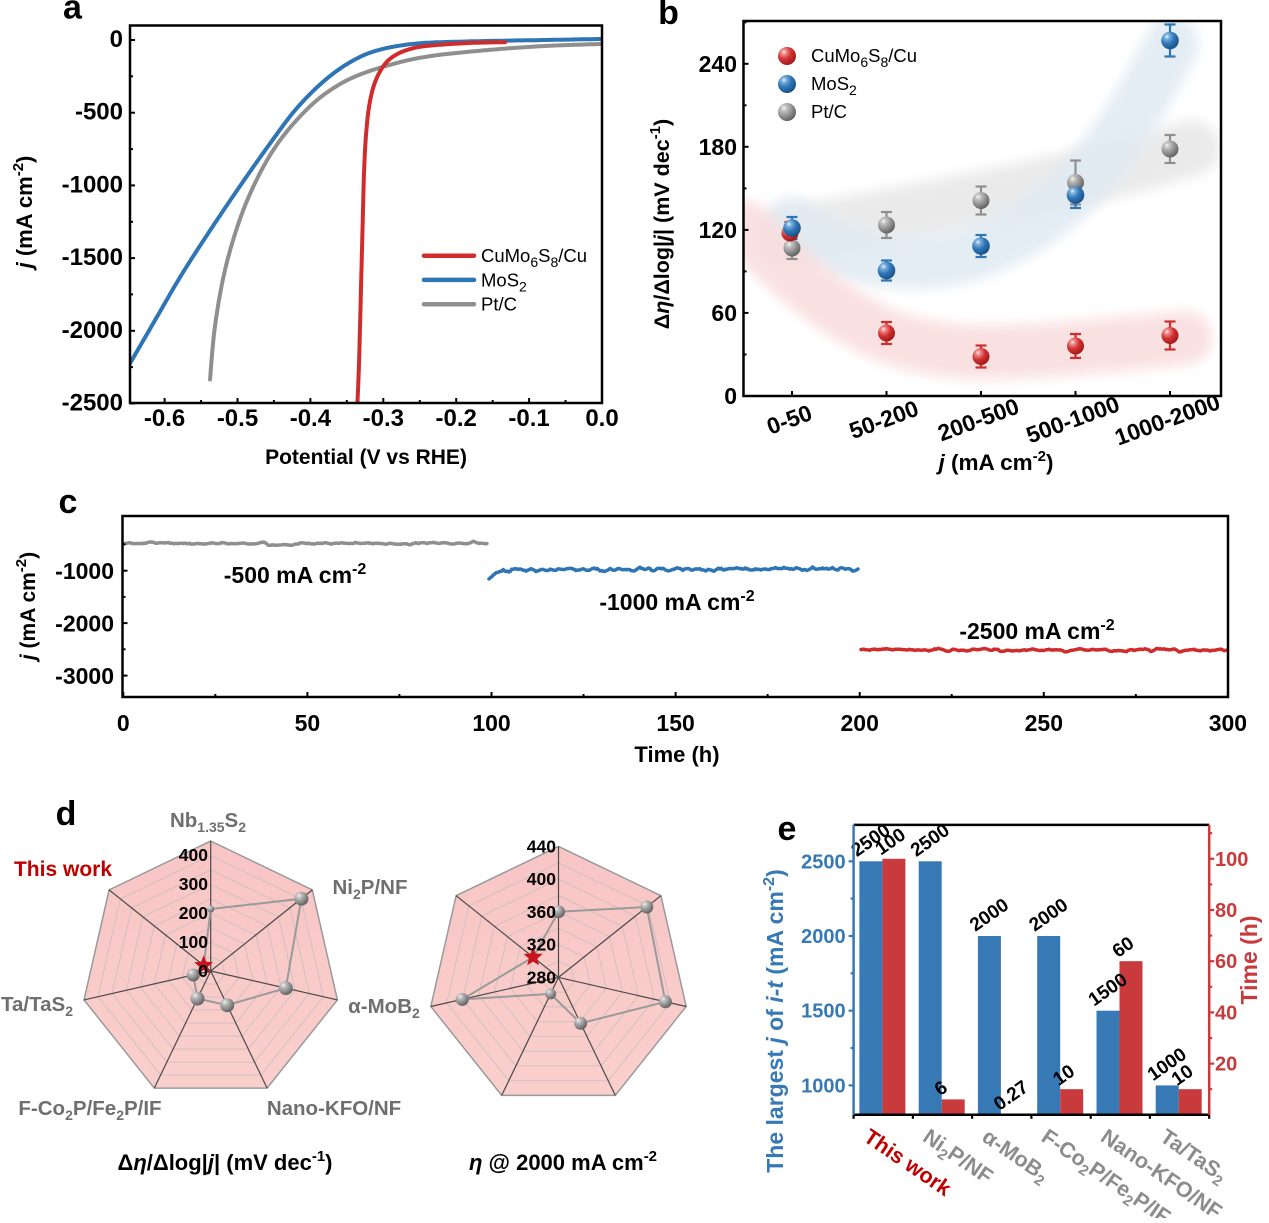  Describe the element at coordinates (308, 723) in the screenshot. I see `svg-text: 50` at that location.